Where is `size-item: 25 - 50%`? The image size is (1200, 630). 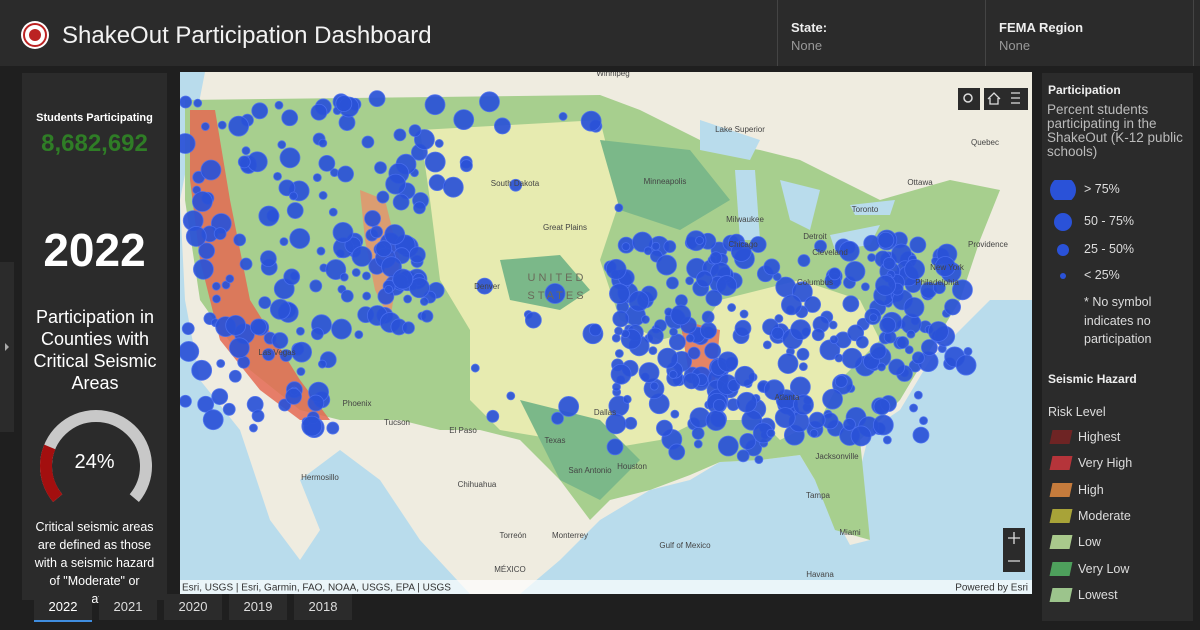
size-item: 25 - 50% is located at coordinates (1117, 250).